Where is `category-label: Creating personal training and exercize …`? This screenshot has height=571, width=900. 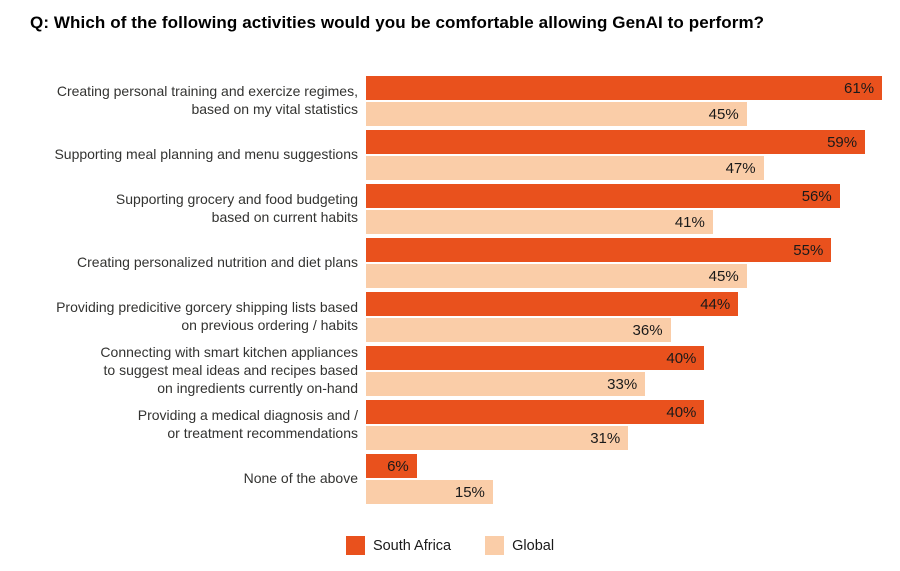 category-label: Creating personal training and exercize … is located at coordinates (207, 100).